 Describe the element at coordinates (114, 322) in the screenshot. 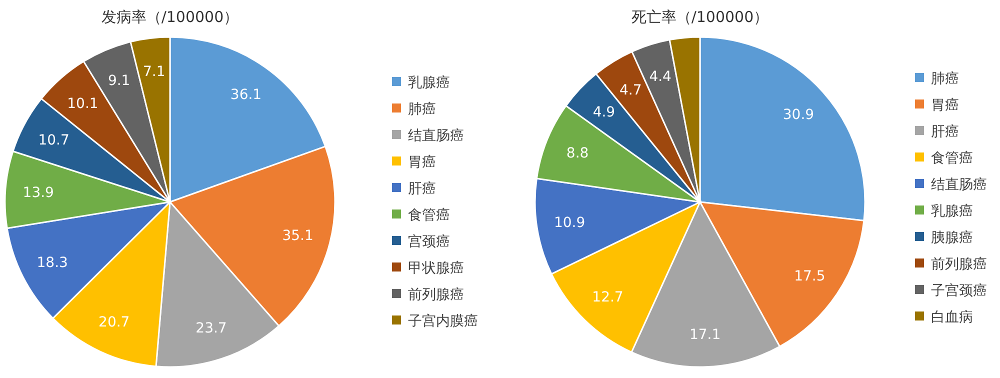

I see `data-label: 20.7` at that location.